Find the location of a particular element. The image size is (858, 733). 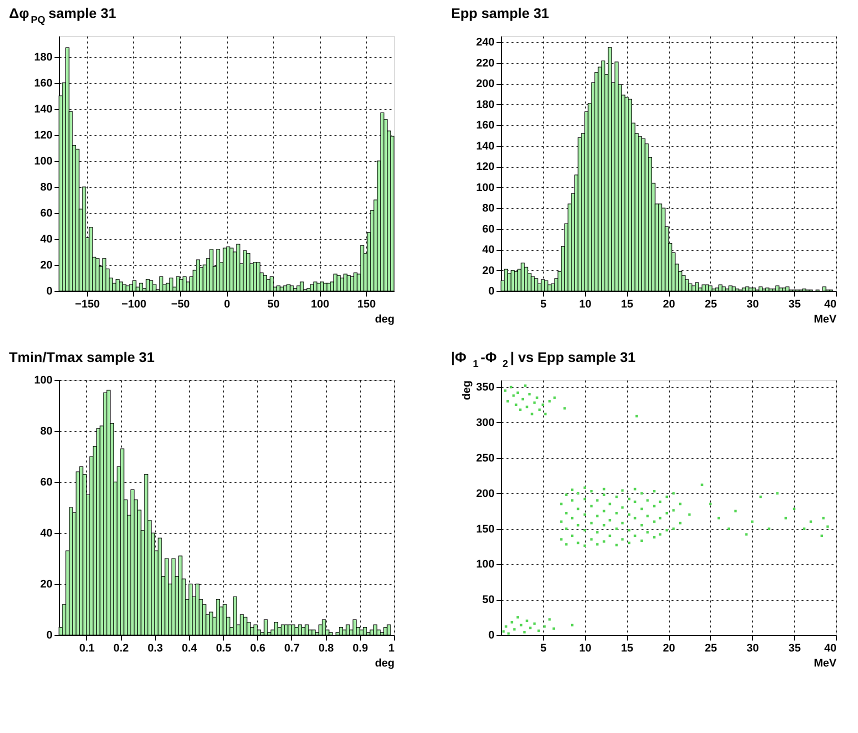

x-tick-label: 0 is located at coordinates (227, 304).